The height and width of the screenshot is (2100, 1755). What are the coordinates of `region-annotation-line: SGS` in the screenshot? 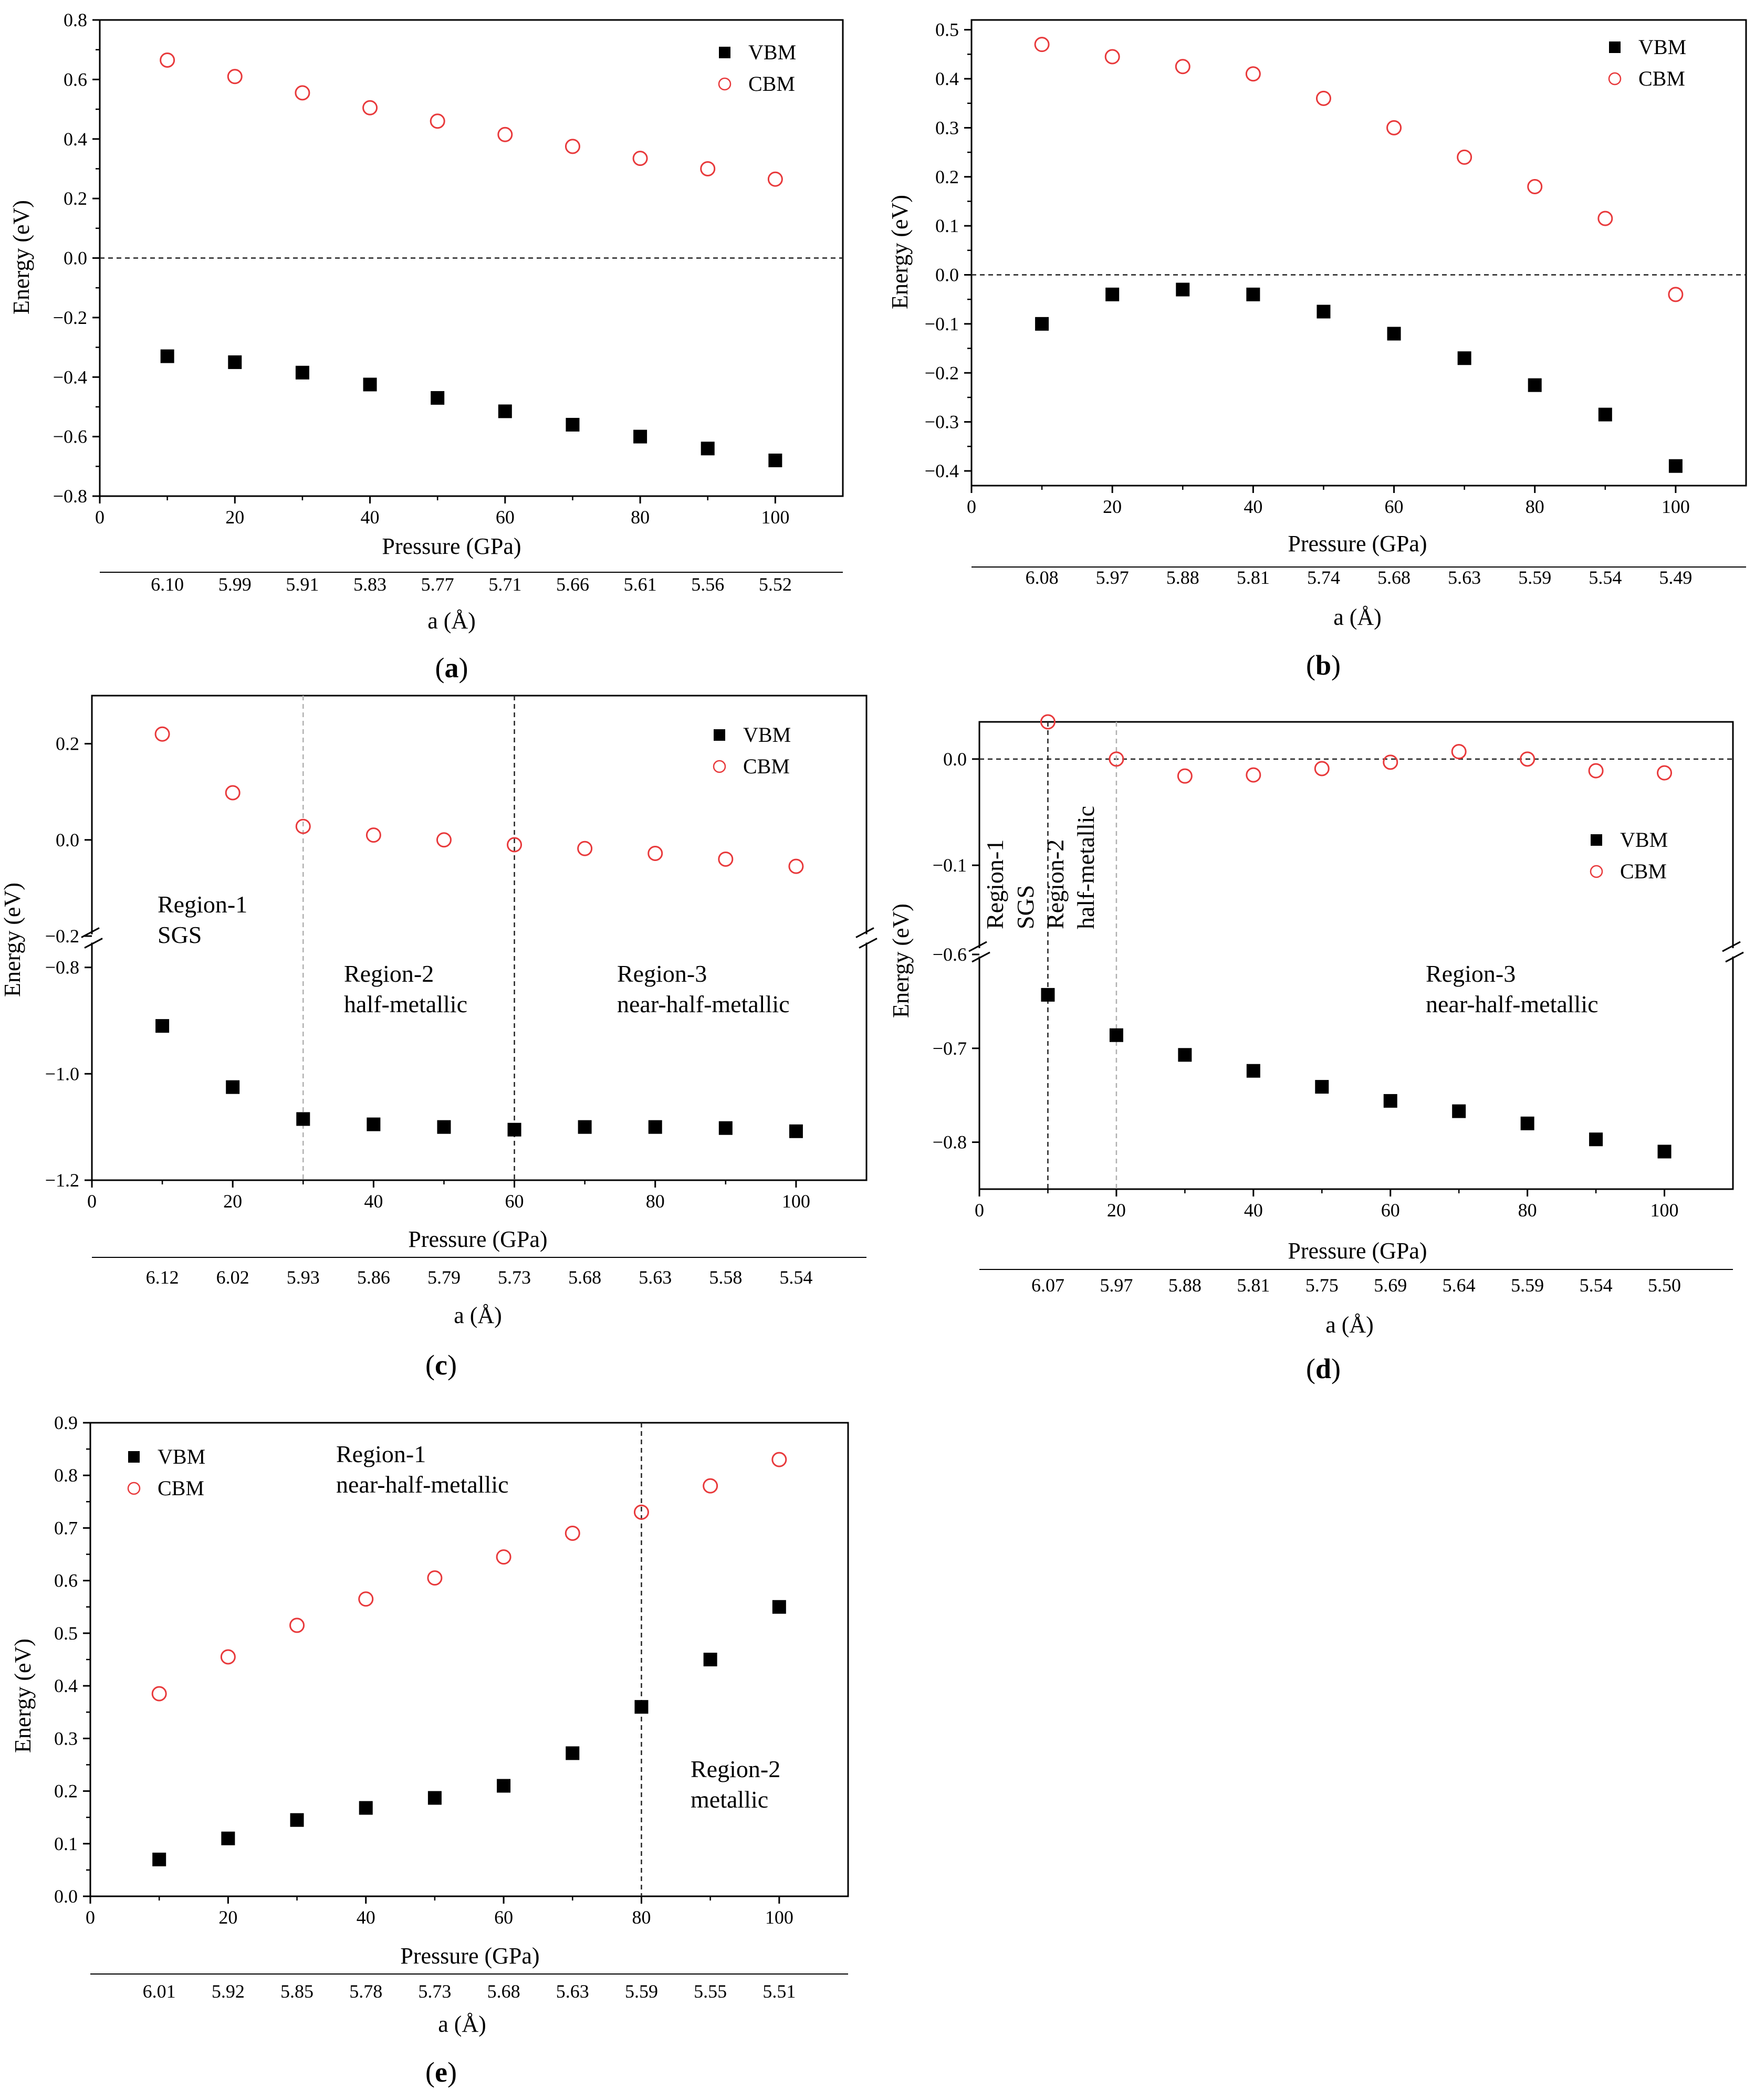 It's located at (1025, 907).